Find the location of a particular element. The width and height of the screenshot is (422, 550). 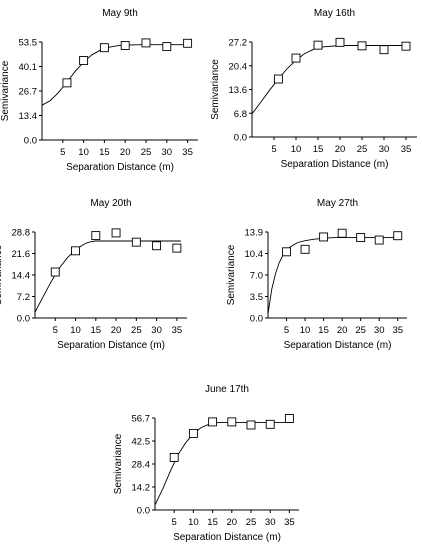

chart-title: May 9th is located at coordinates (120, 13).